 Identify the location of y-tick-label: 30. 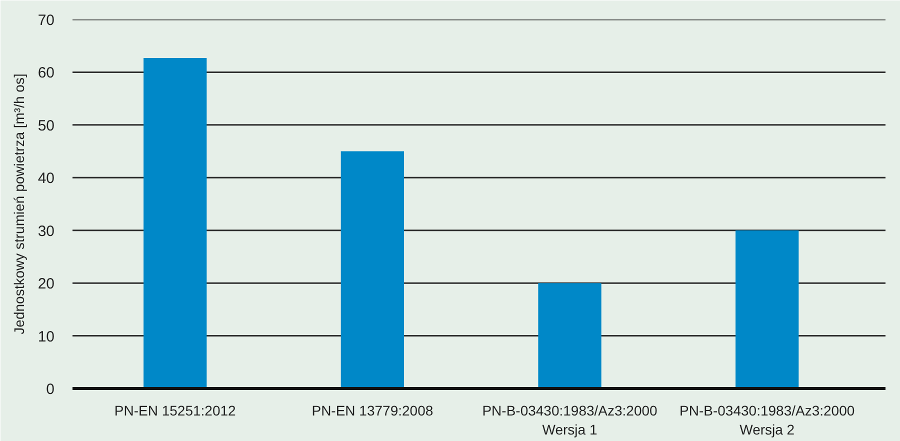
(46, 231).